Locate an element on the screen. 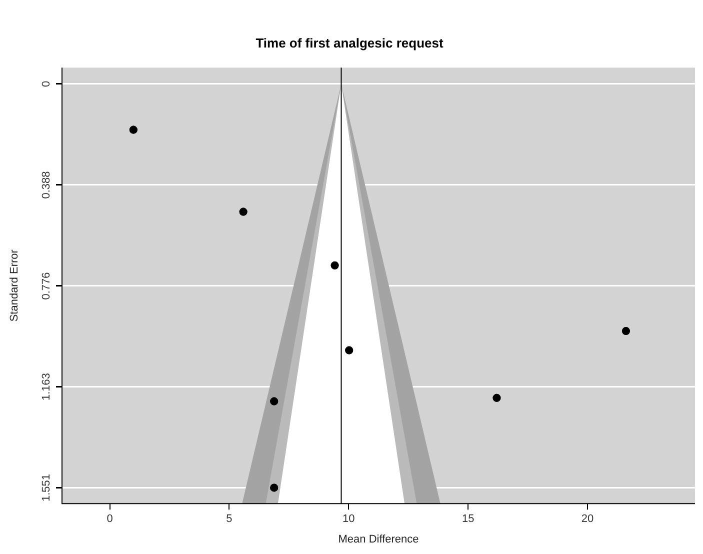  x-tick-label: 15 is located at coordinates (468, 519).